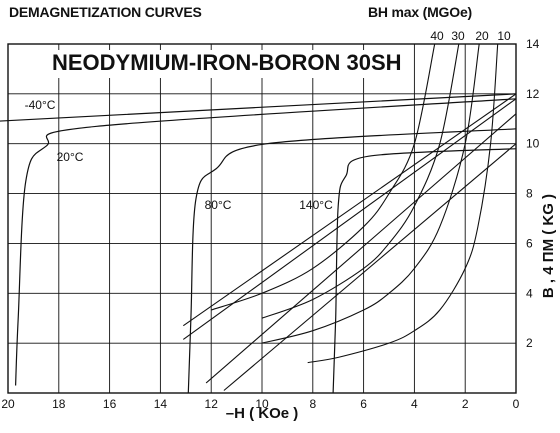 The width and height of the screenshot is (560, 433). Describe the element at coordinates (529, 293) in the screenshot. I see `y-tick-label: 4` at that location.